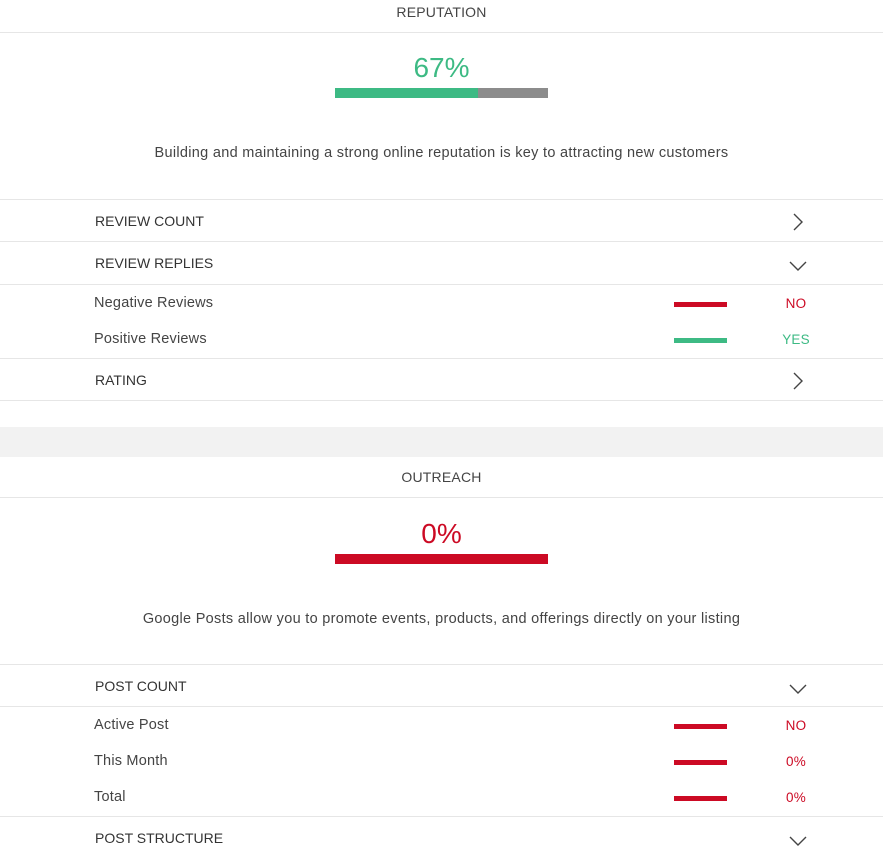 This screenshot has height=858, width=883. Describe the element at coordinates (141, 686) in the screenshot. I see `post-count-label: POST COUNT` at that location.